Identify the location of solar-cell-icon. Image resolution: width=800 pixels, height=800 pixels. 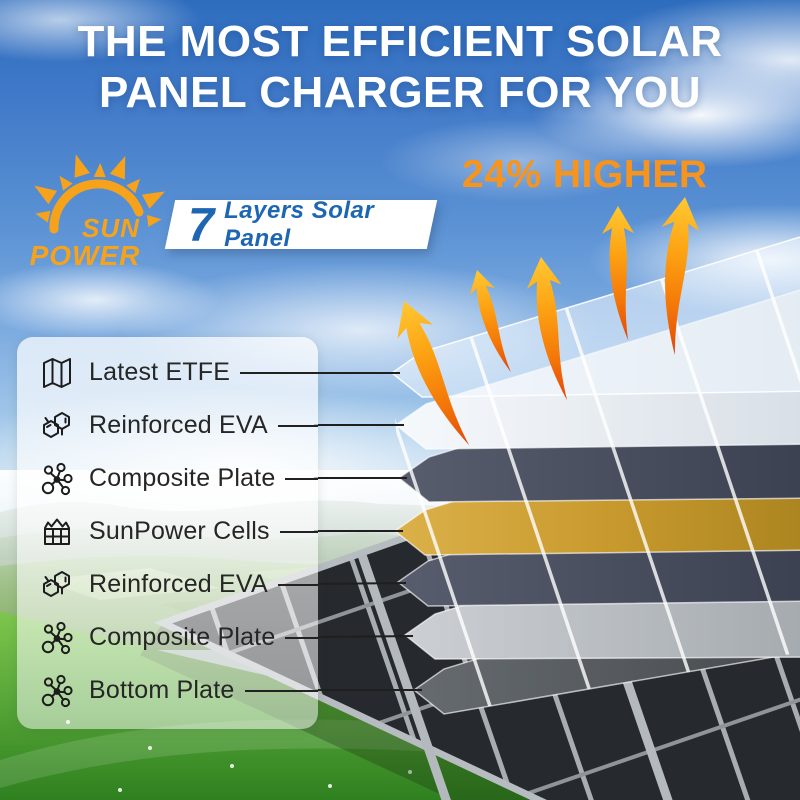
(57, 532).